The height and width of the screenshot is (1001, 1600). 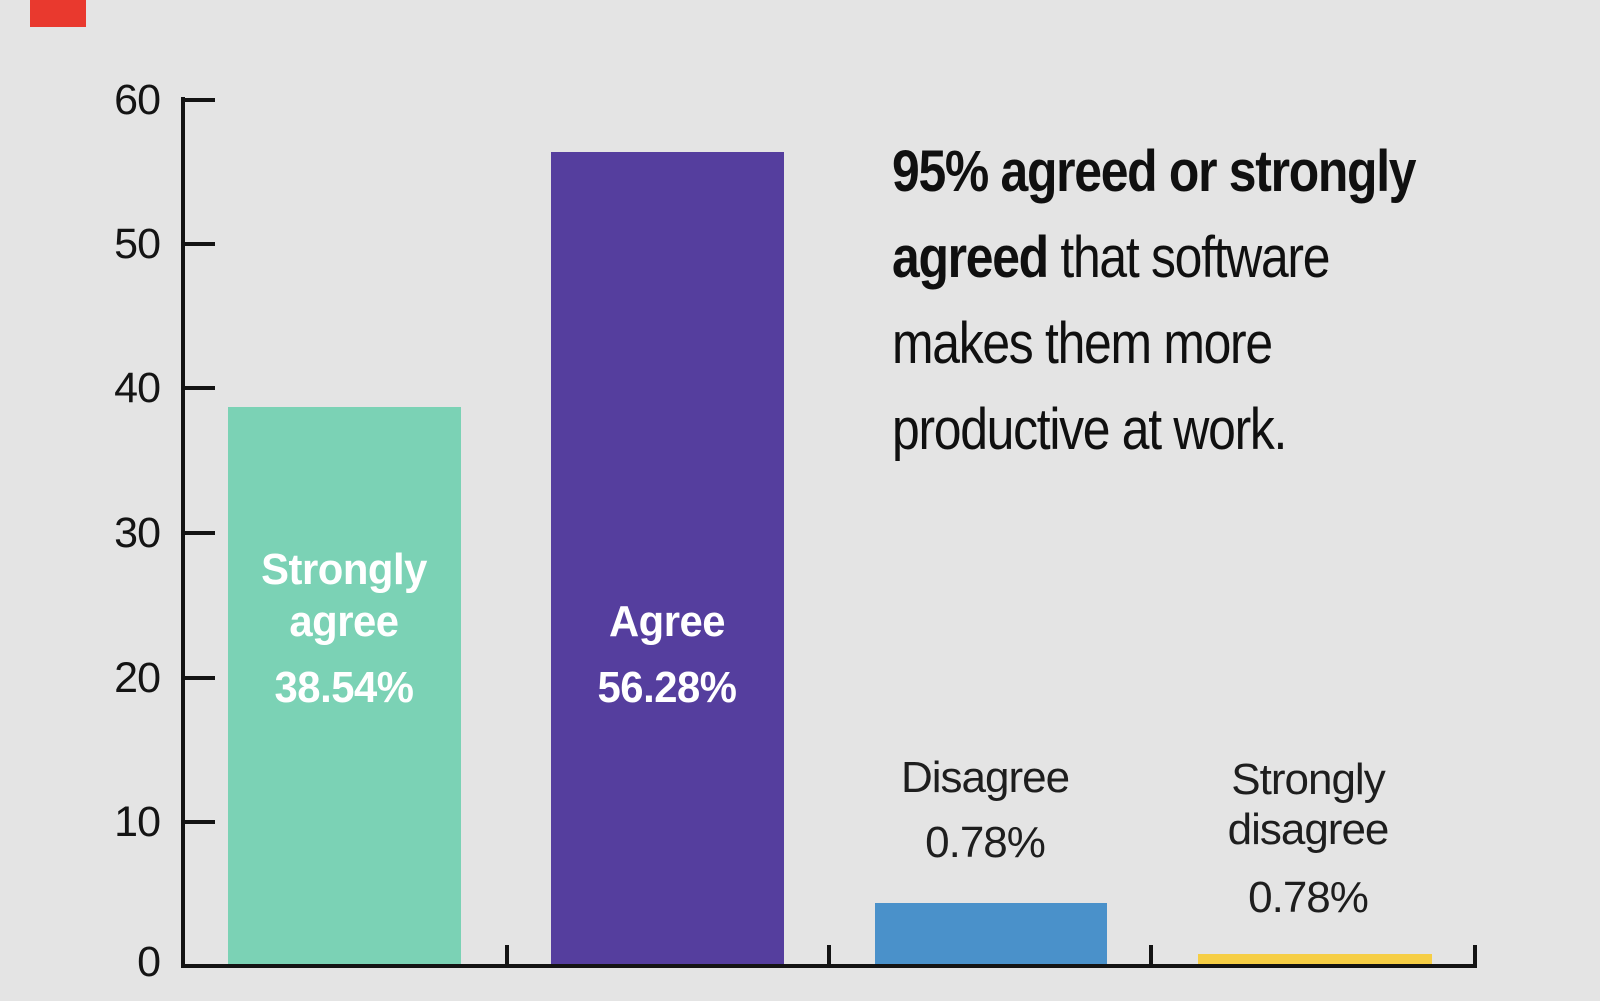 What do you see at coordinates (137, 533) in the screenshot?
I see `y-tick-label: 30` at bounding box center [137, 533].